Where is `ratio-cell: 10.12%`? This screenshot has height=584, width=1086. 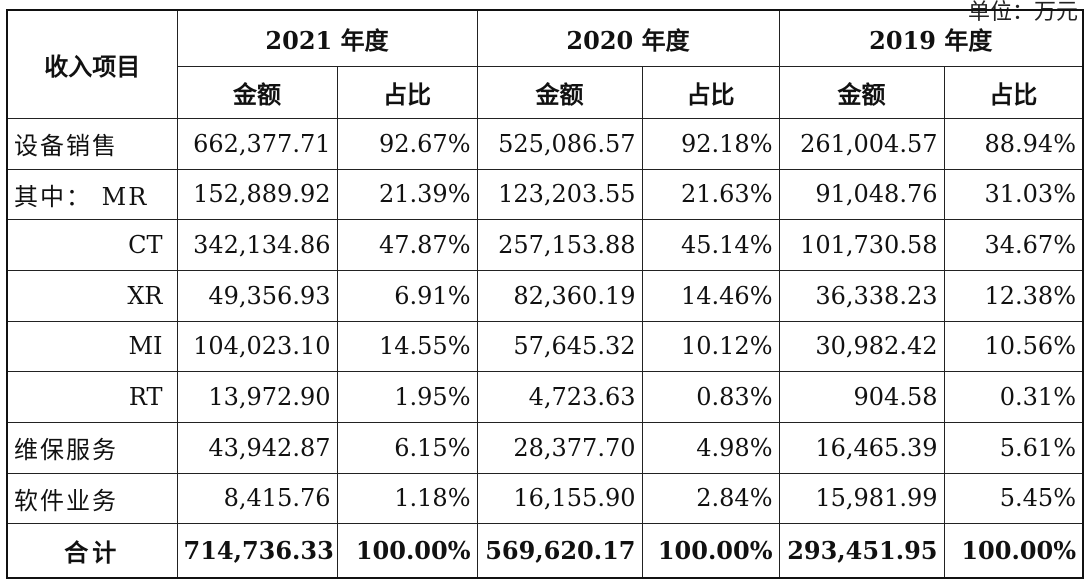 ratio-cell: 10.12% is located at coordinates (710, 346).